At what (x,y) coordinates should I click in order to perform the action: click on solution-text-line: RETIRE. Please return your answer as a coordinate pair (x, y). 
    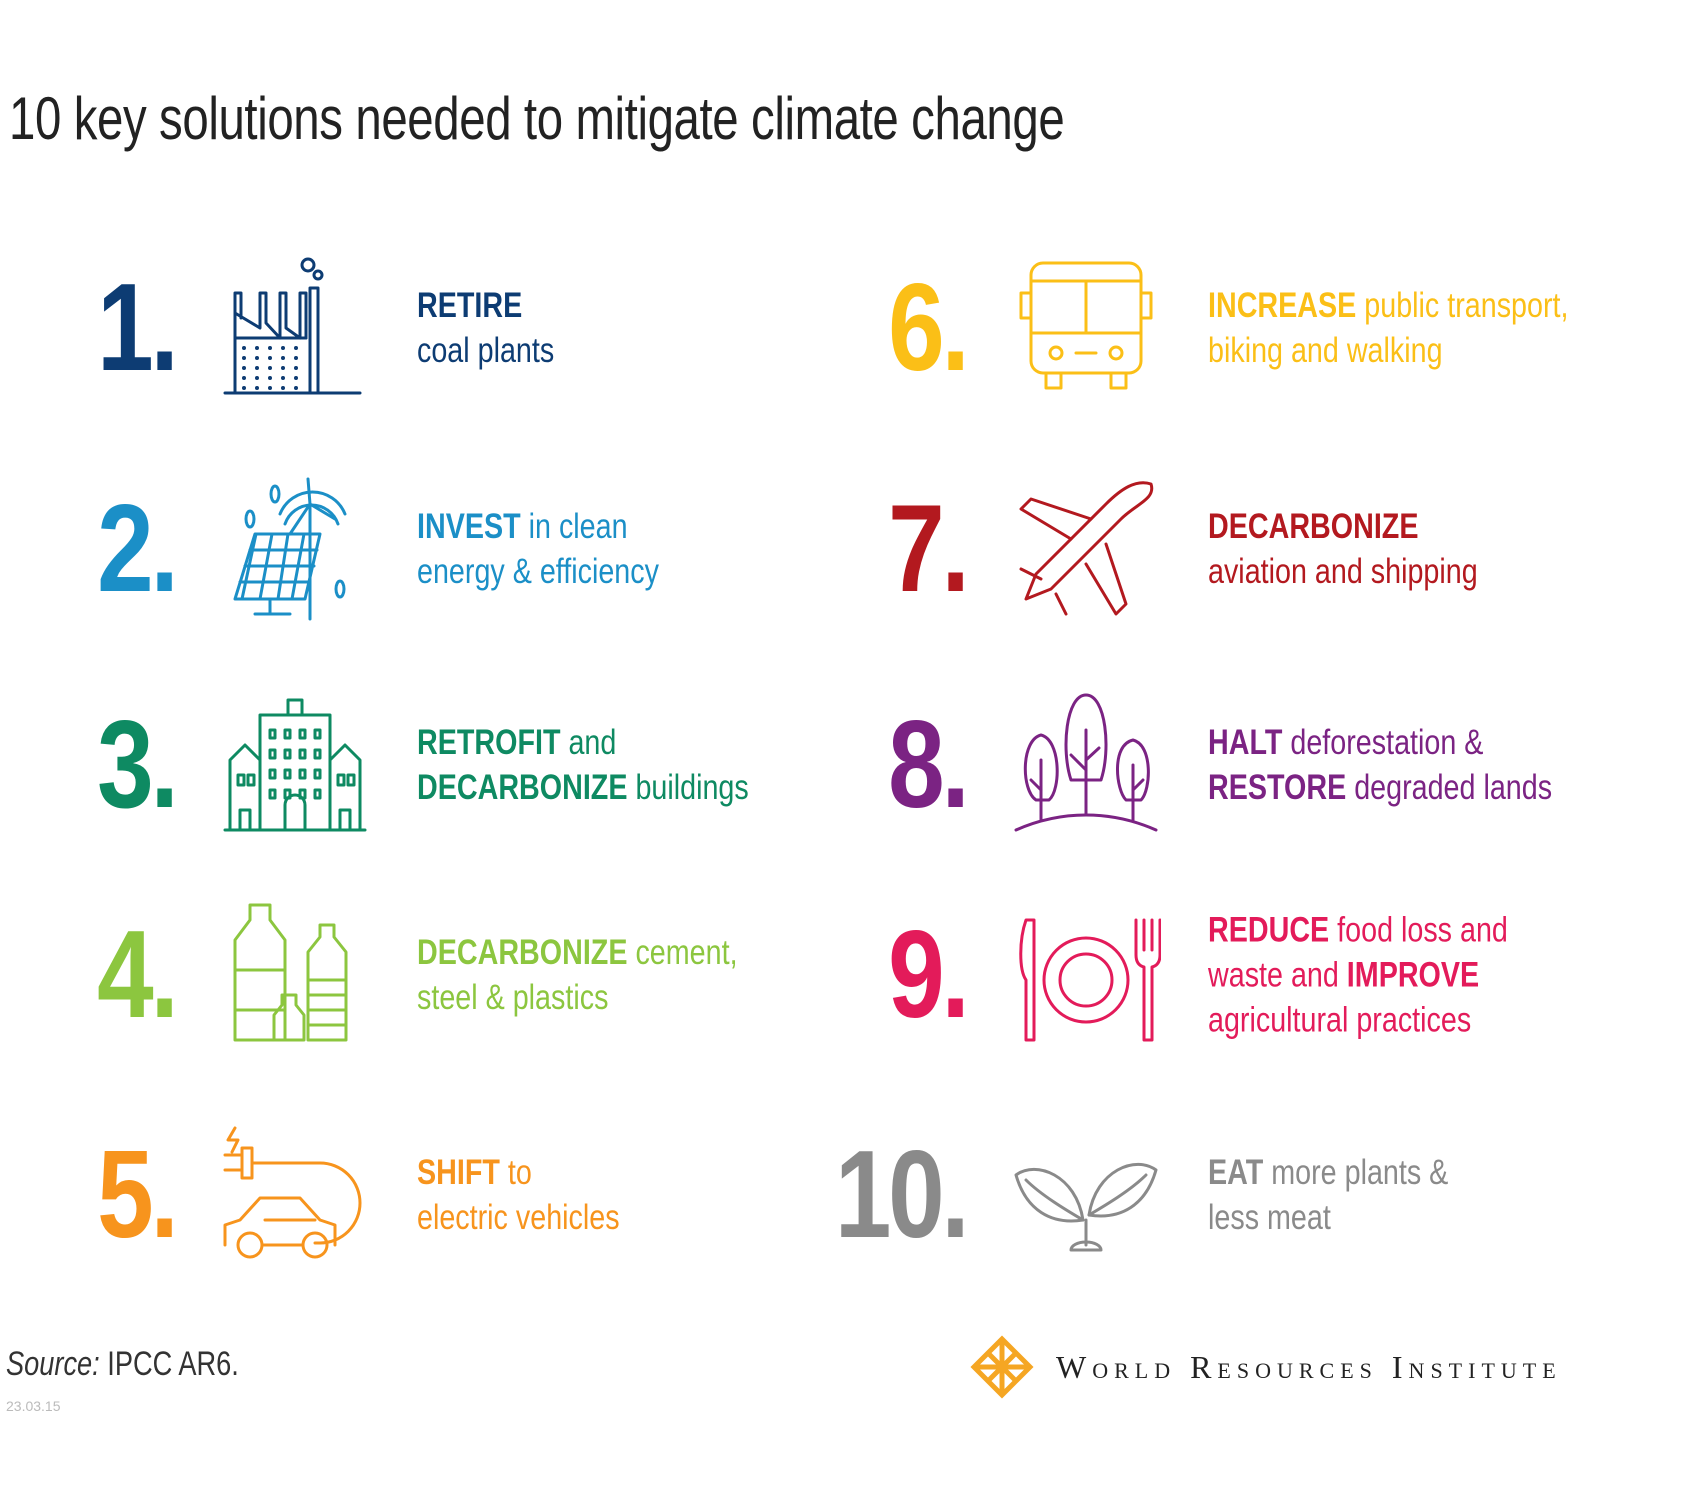
    Looking at the image, I should click on (485, 305).